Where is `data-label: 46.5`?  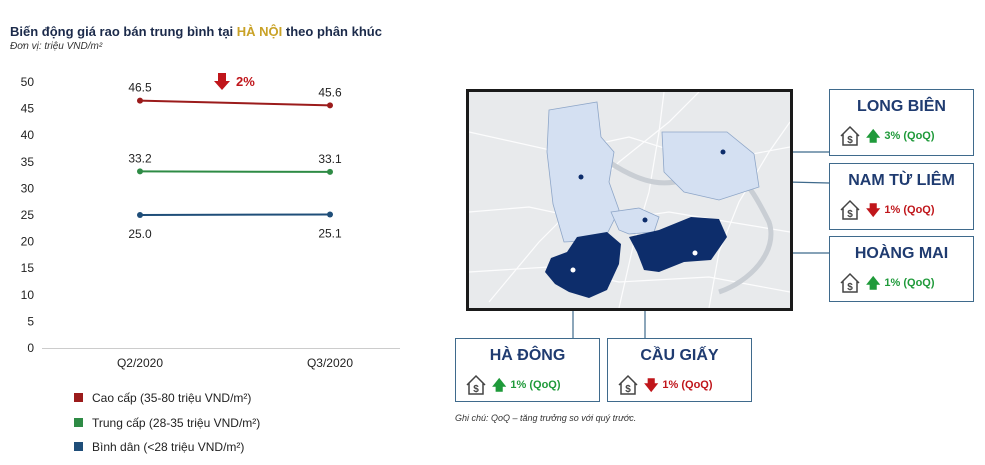
data-label: 46.5 is located at coordinates (140, 88).